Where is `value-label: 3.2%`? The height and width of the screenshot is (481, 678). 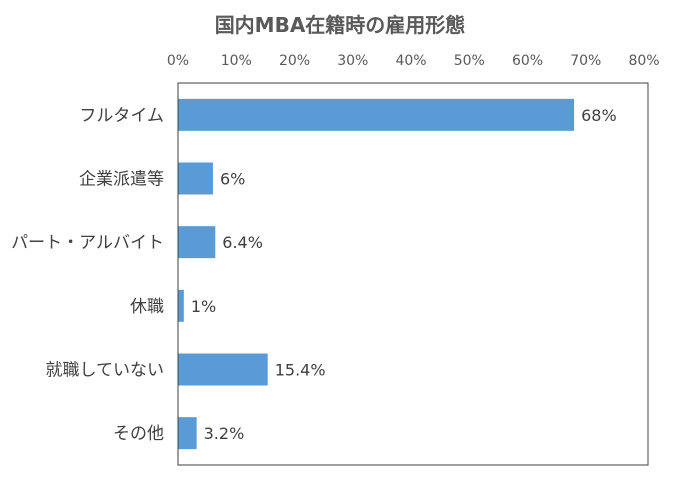
value-label: 3.2% is located at coordinates (224, 433).